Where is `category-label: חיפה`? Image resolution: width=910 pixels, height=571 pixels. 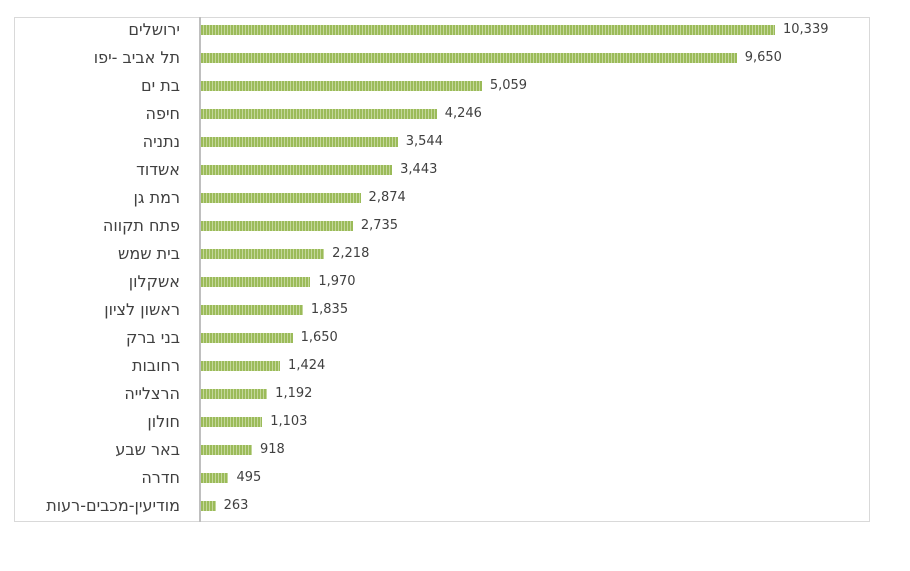 category-label: חיפה is located at coordinates (162, 113).